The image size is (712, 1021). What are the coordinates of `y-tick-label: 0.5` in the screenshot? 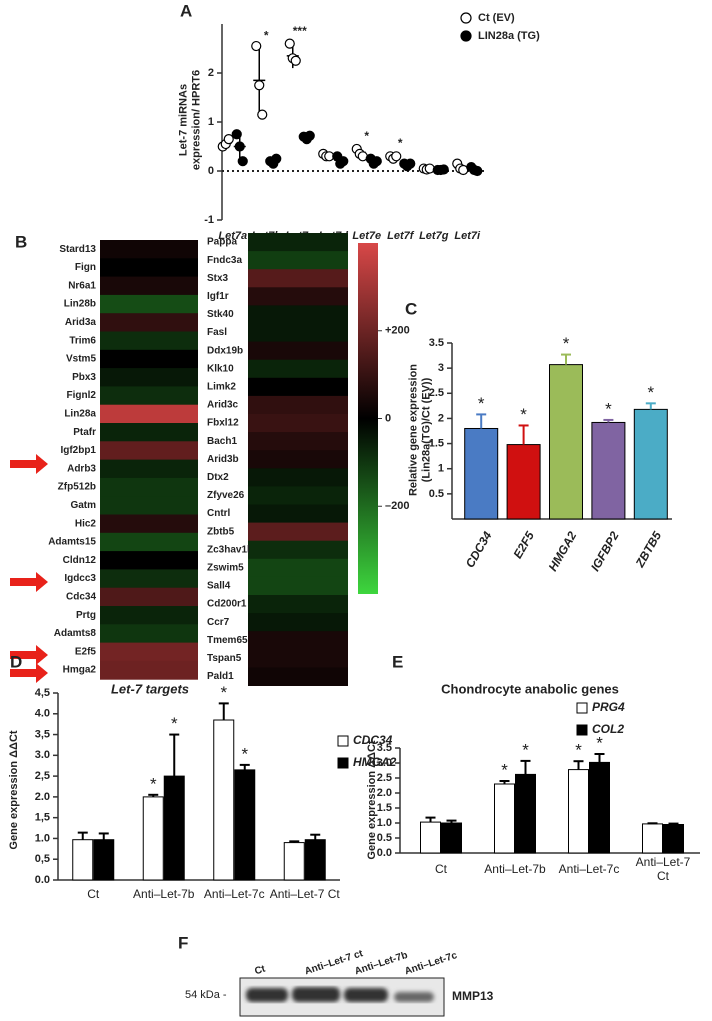 It's located at (384, 838).